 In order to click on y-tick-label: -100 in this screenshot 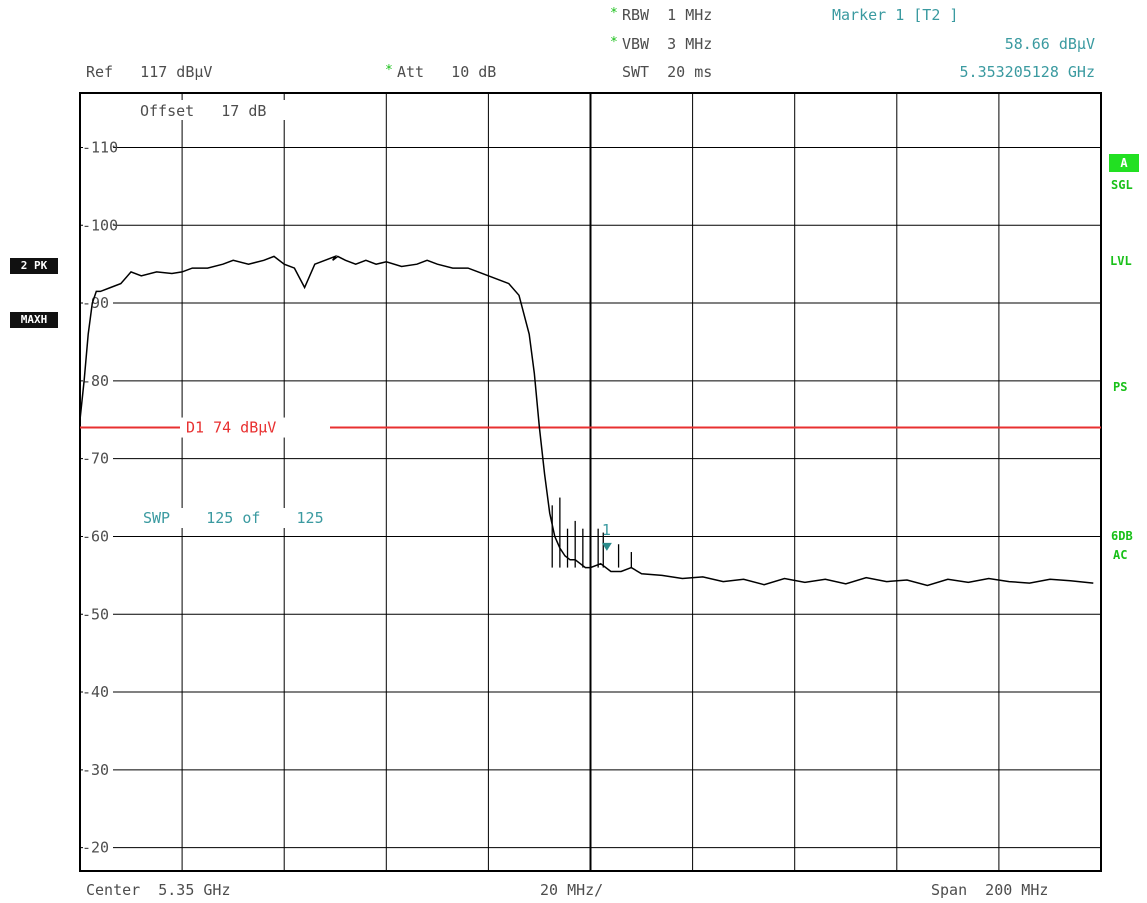, I will do `click(100, 225)`.